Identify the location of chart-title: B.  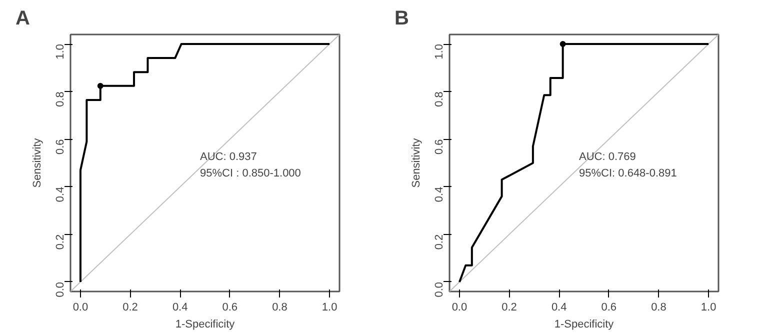
(401, 19).